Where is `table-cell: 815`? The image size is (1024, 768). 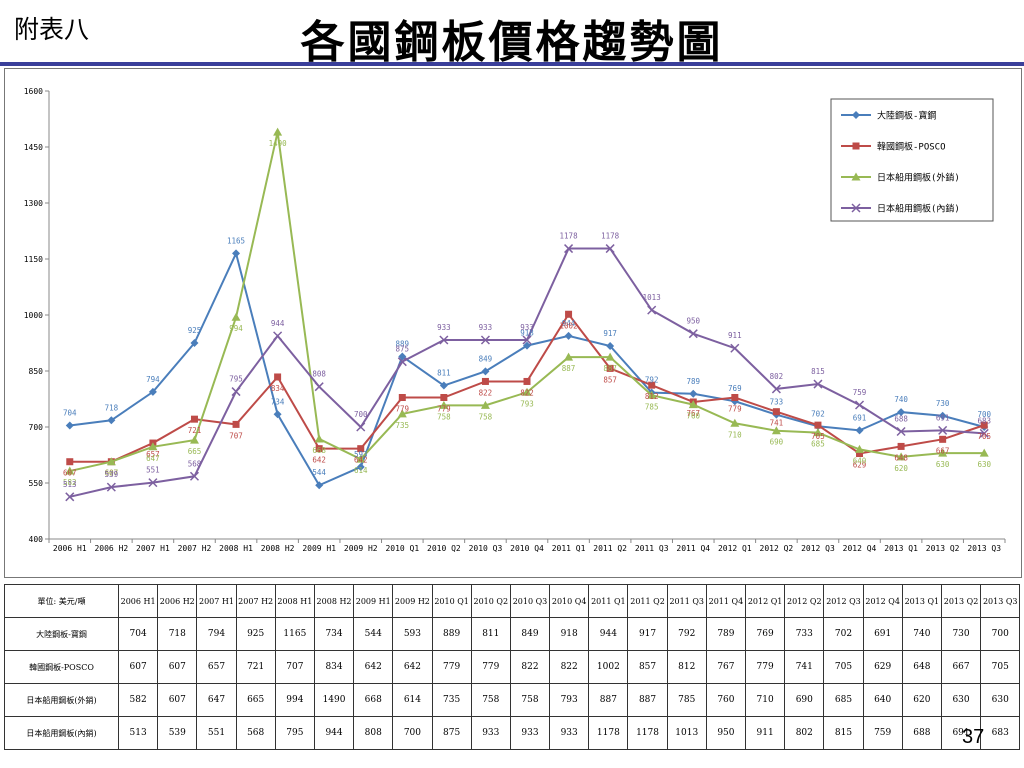
table-cell: 815 is located at coordinates (843, 733).